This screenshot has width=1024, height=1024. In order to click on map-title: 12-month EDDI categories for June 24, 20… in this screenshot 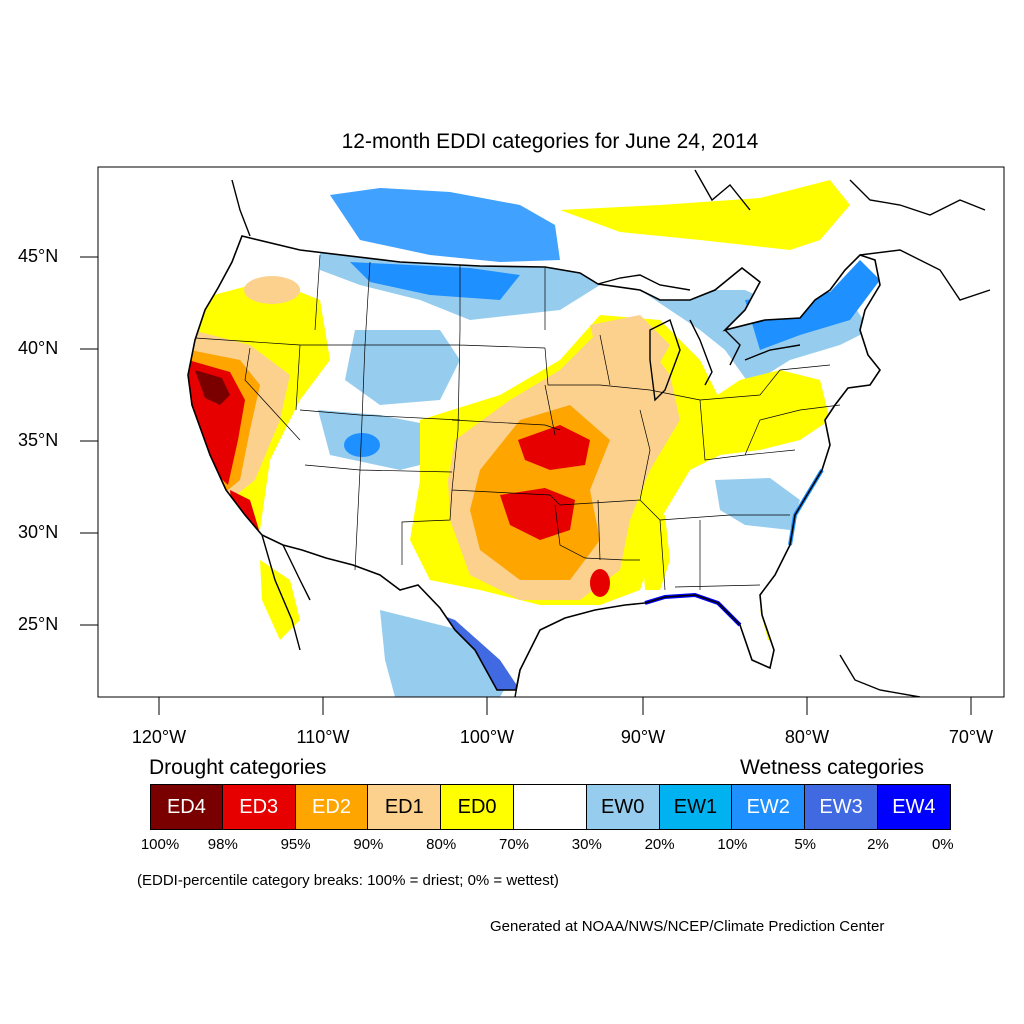, I will do `click(550, 141)`.